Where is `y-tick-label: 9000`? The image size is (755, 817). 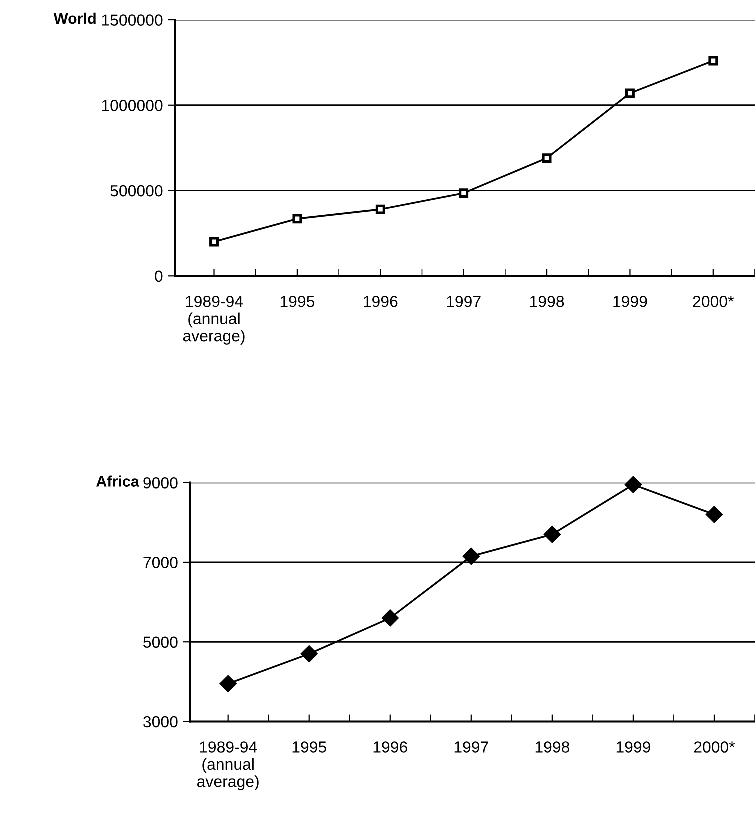
y-tick-label: 9000 is located at coordinates (161, 483).